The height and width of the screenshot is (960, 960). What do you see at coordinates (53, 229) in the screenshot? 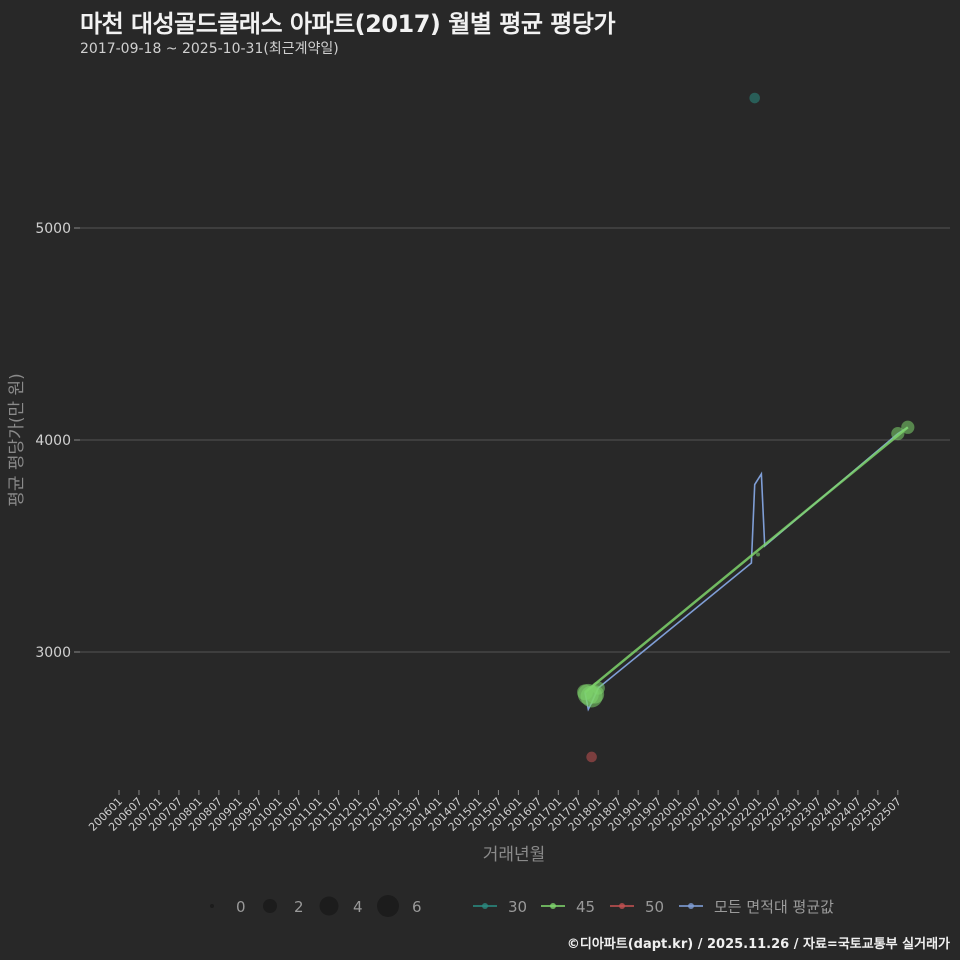
I see `y-tick-label: 5000` at bounding box center [53, 229].